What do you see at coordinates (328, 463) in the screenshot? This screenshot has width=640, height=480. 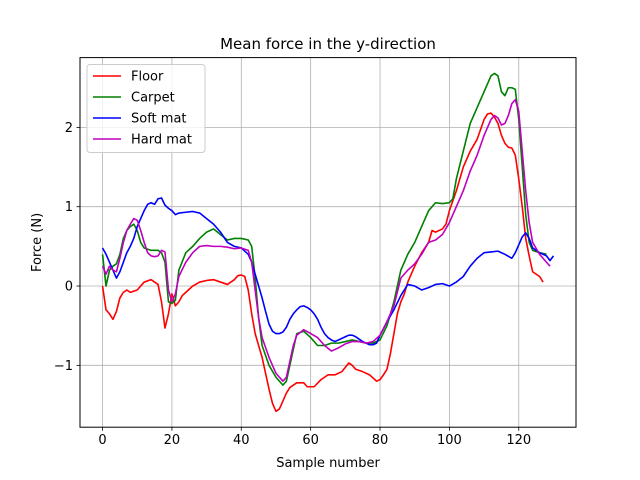 I see `x-axis-label: Sample number` at bounding box center [328, 463].